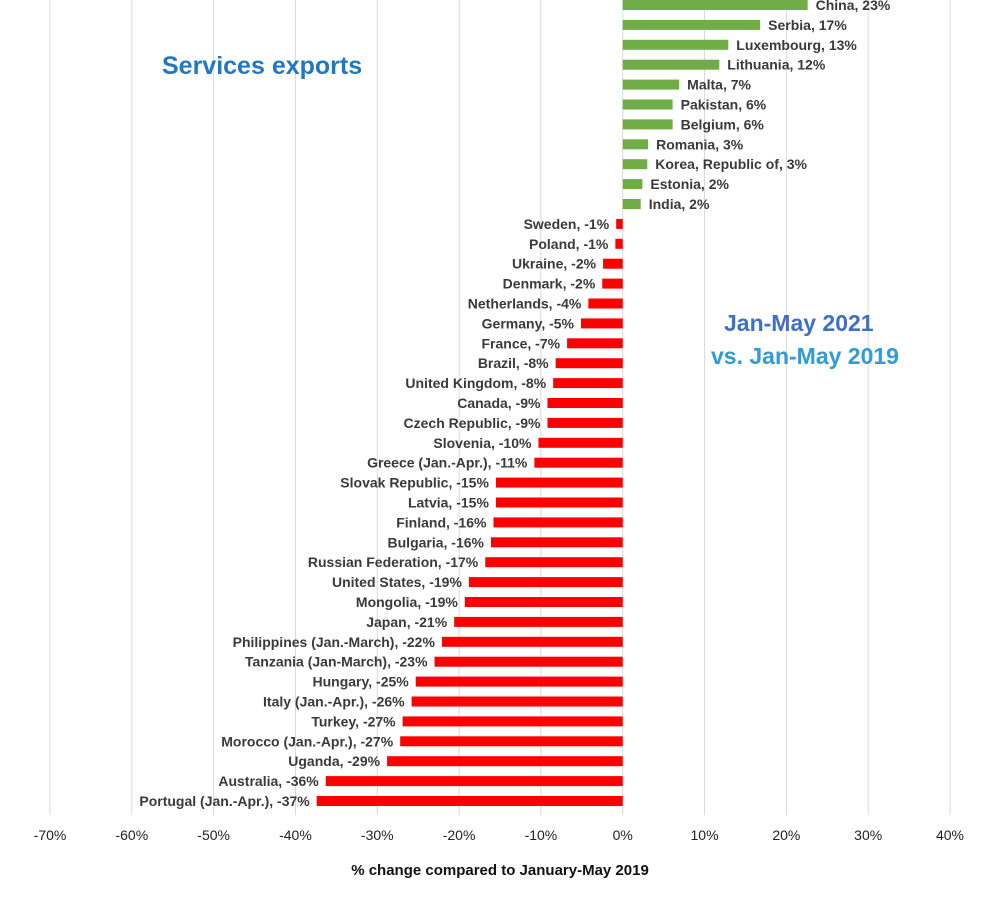  What do you see at coordinates (520, 343) in the screenshot?
I see `data-label: France, -7%` at bounding box center [520, 343].